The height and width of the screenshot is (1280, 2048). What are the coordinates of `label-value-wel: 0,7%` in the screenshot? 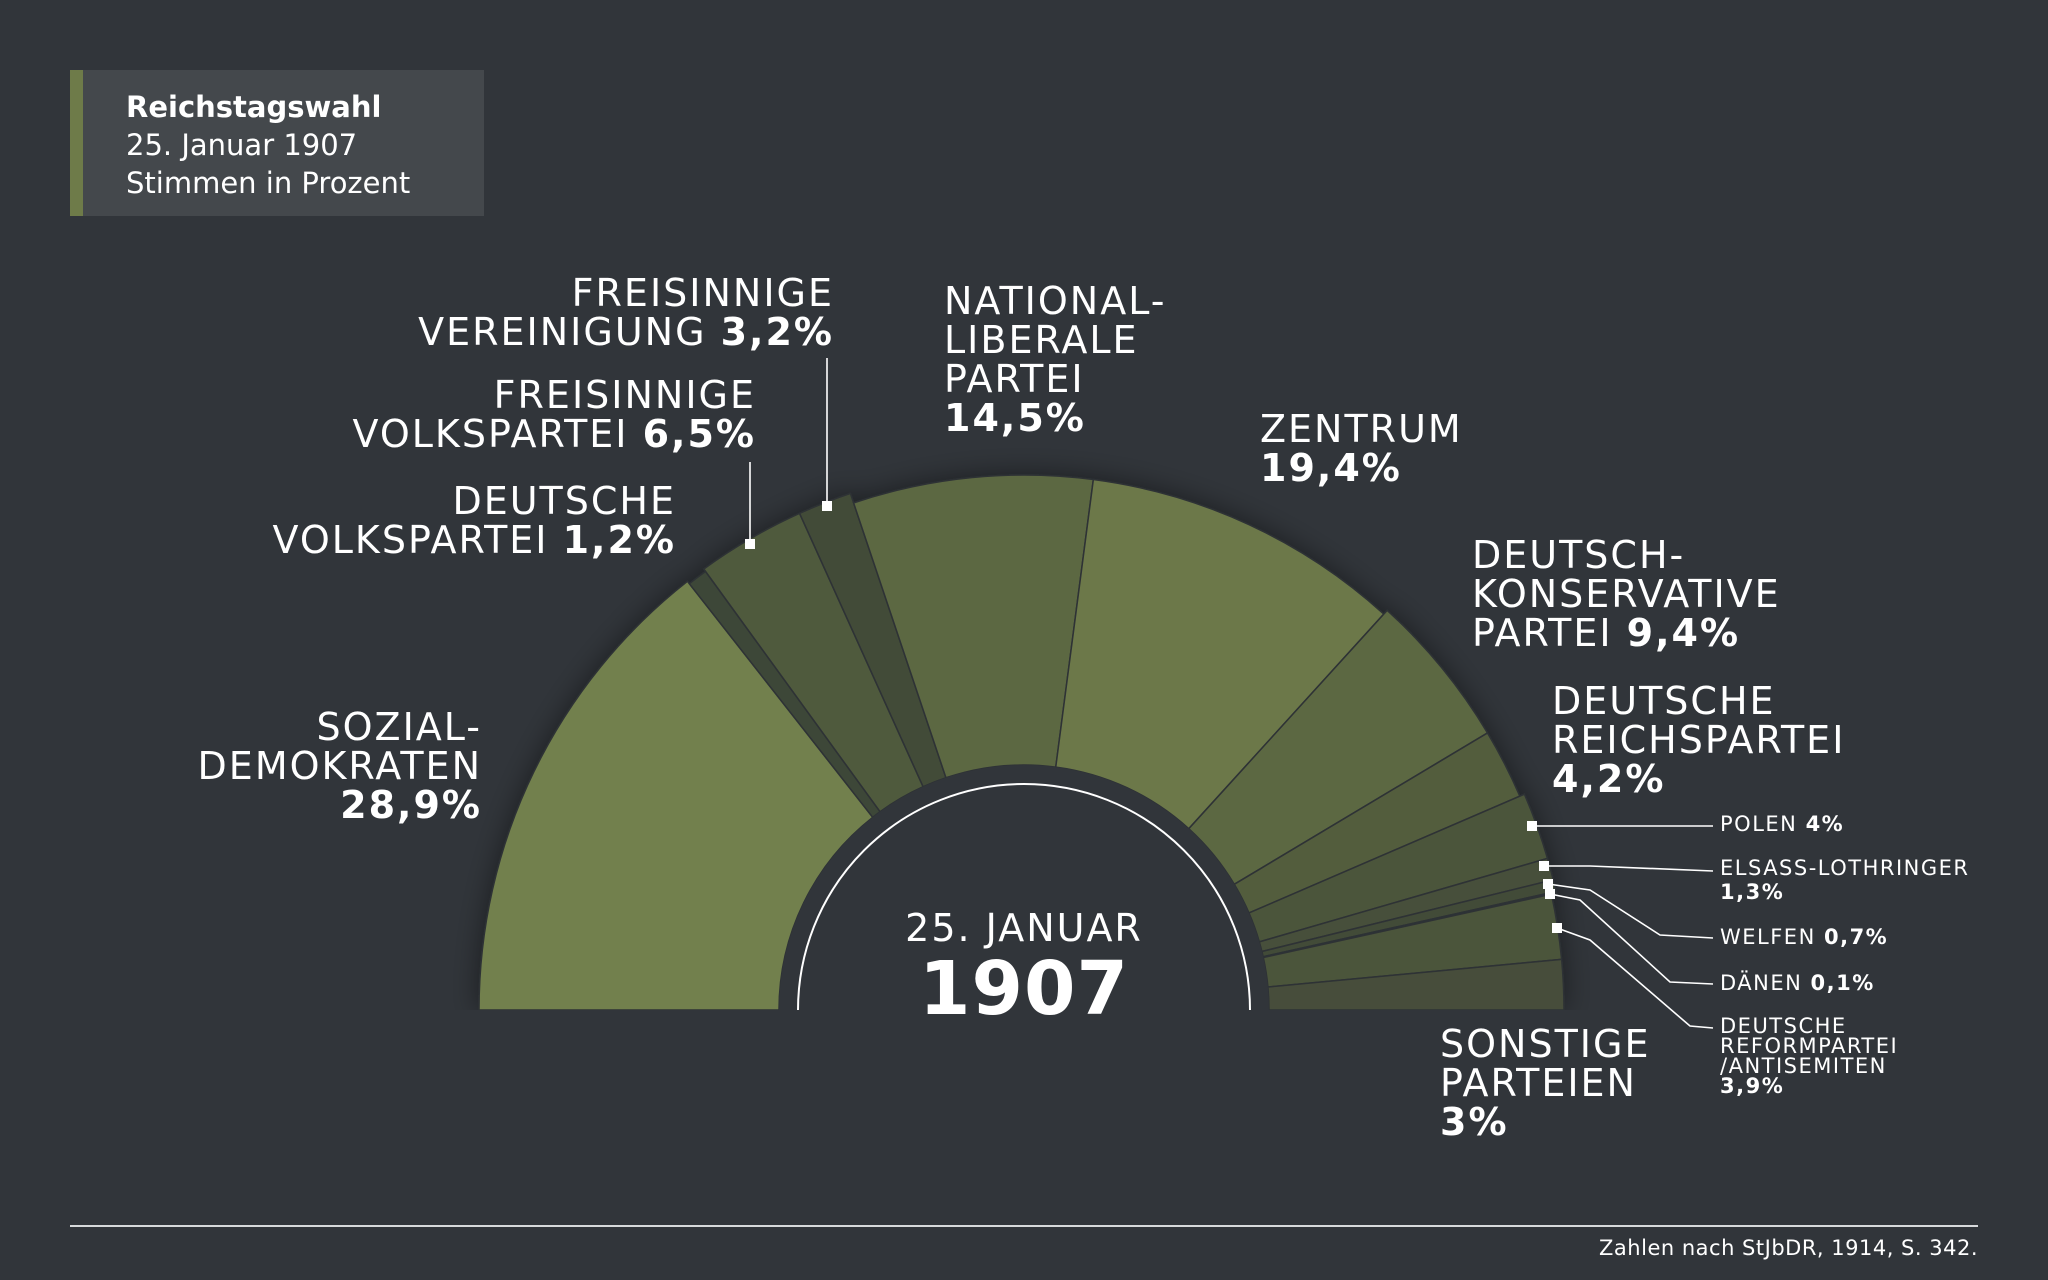 It's located at (1856, 937).